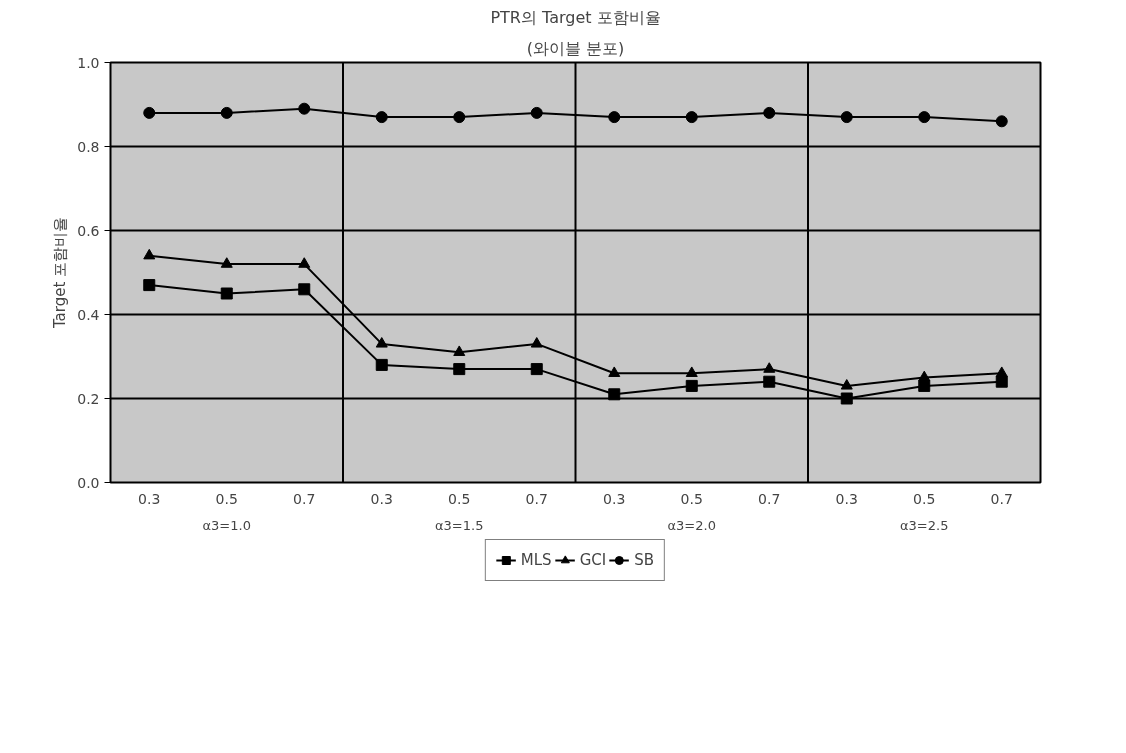 The height and width of the screenshot is (753, 1126). What do you see at coordinates (60, 273) in the screenshot?
I see `y-axis-title: Target 포함비율` at bounding box center [60, 273].